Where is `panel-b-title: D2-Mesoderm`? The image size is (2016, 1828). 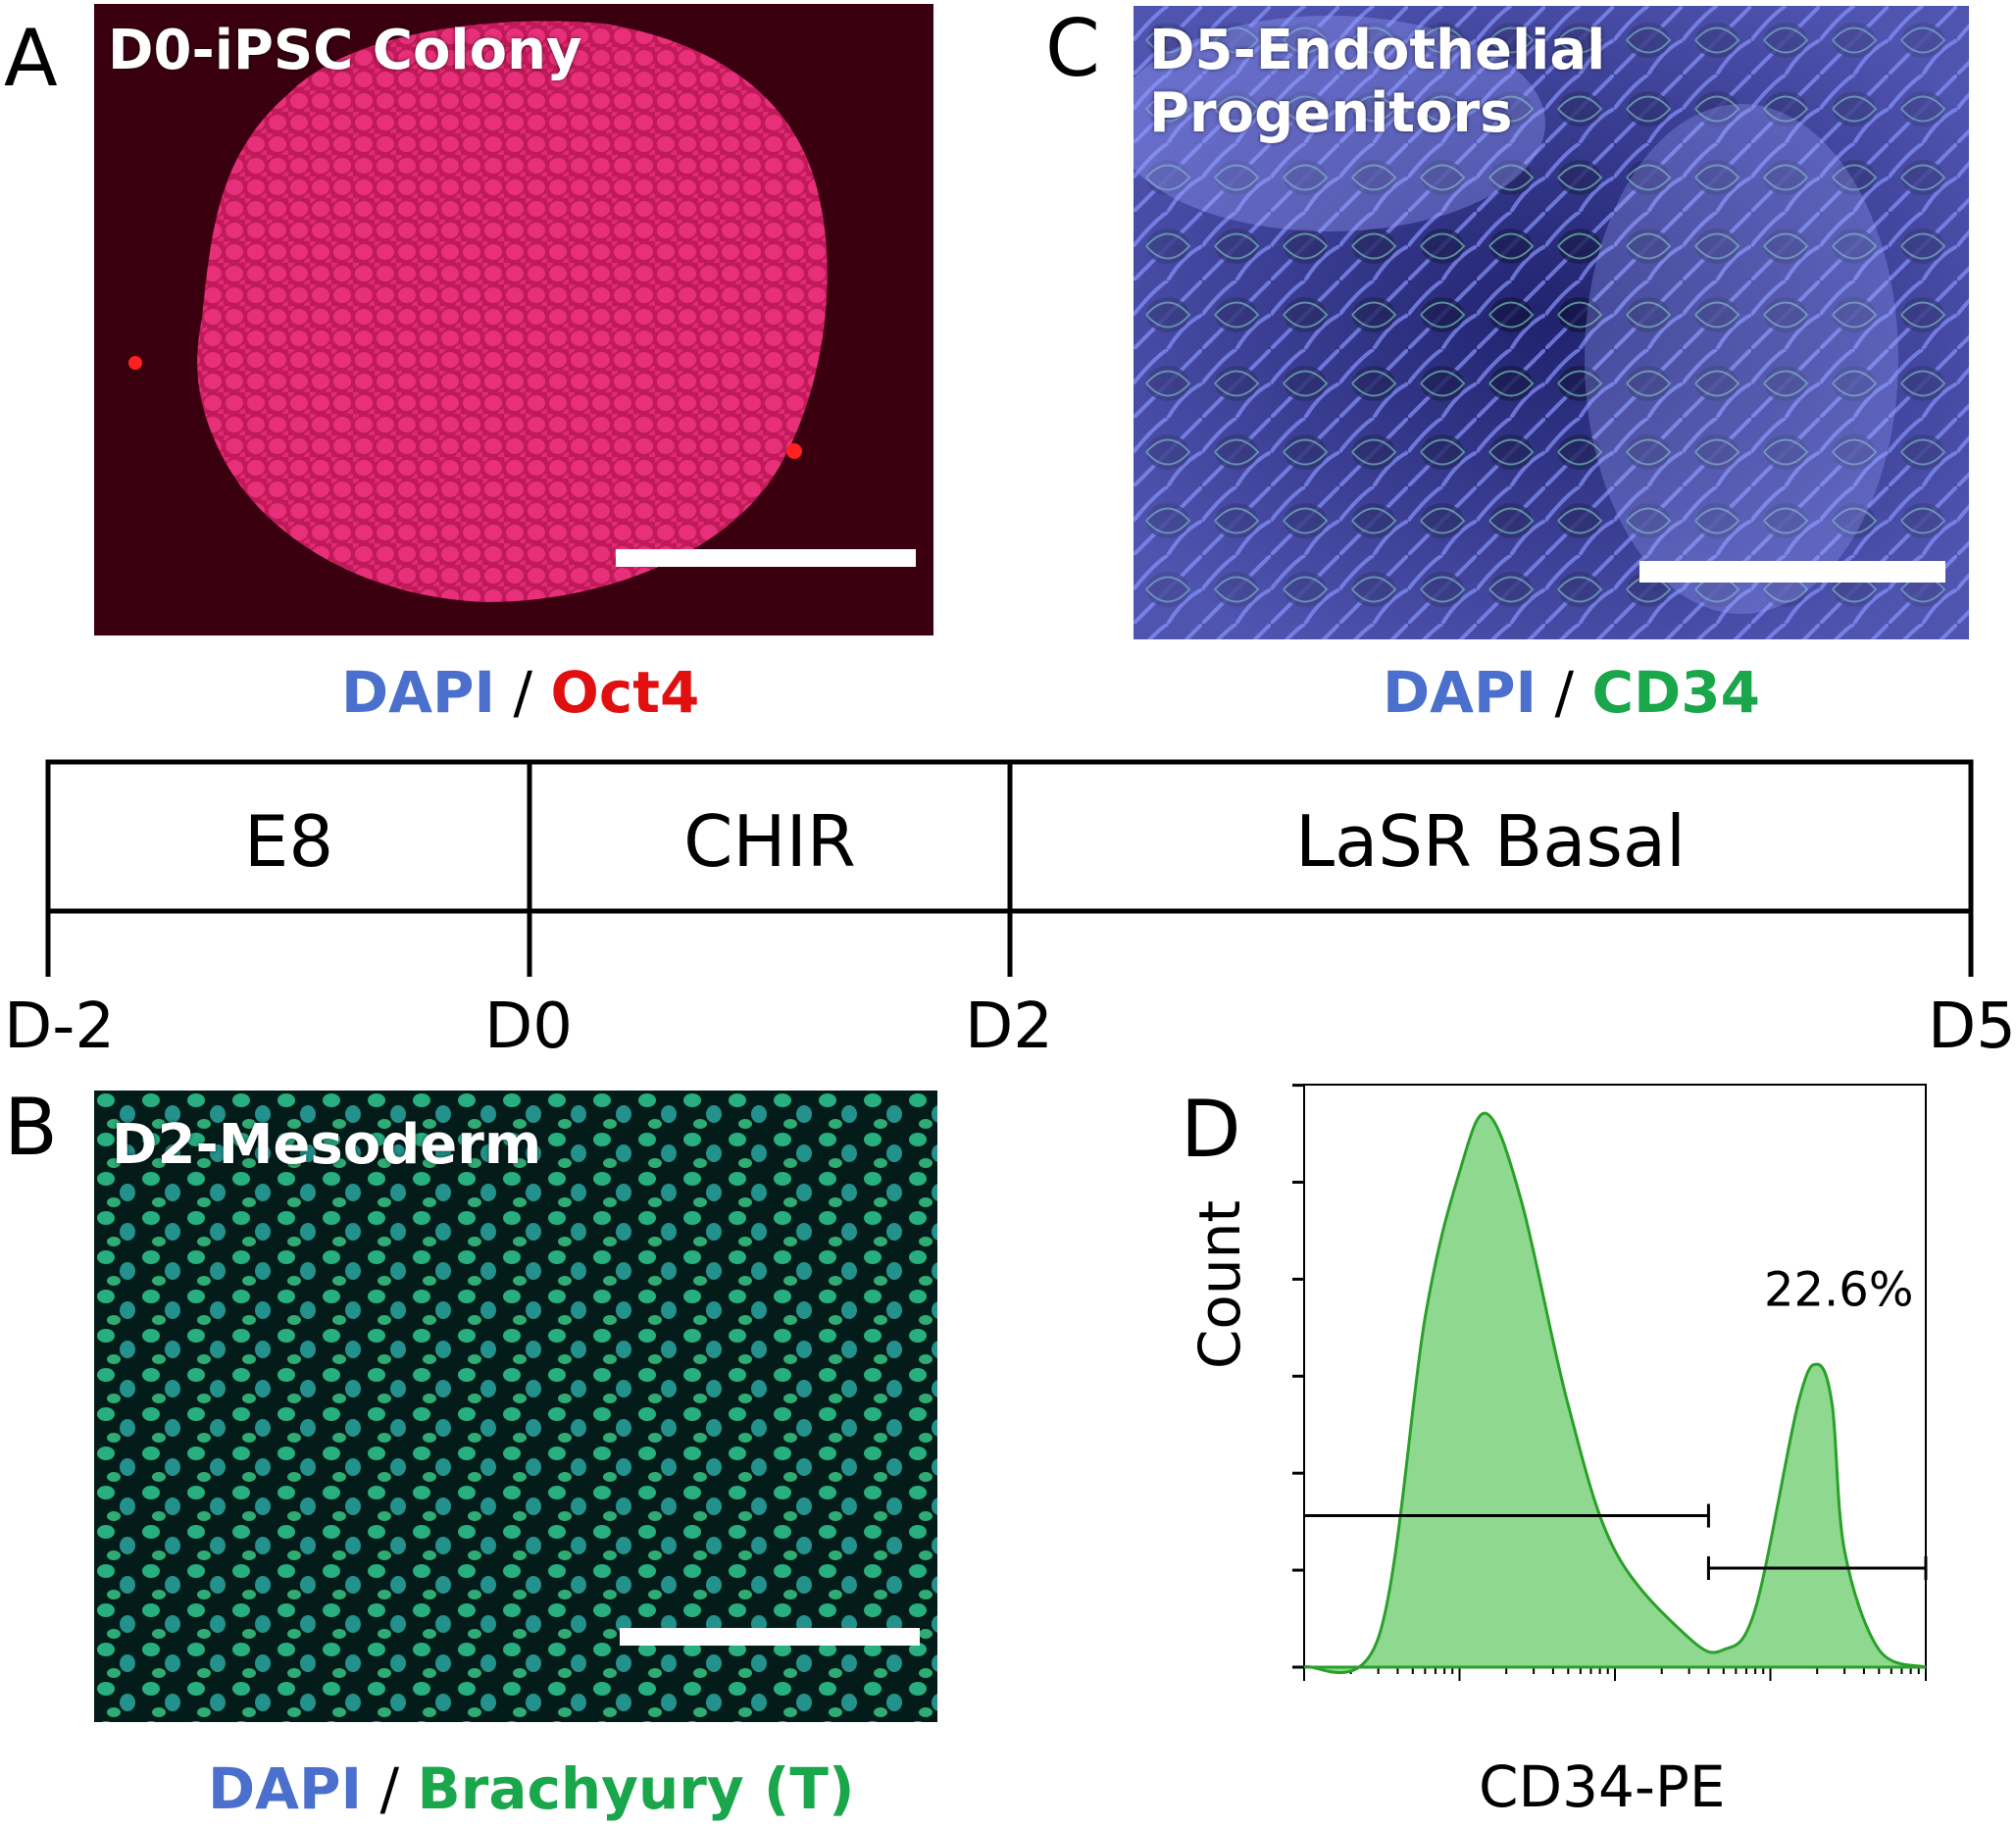 panel-b-title: D2-Mesoderm is located at coordinates (327, 1145).